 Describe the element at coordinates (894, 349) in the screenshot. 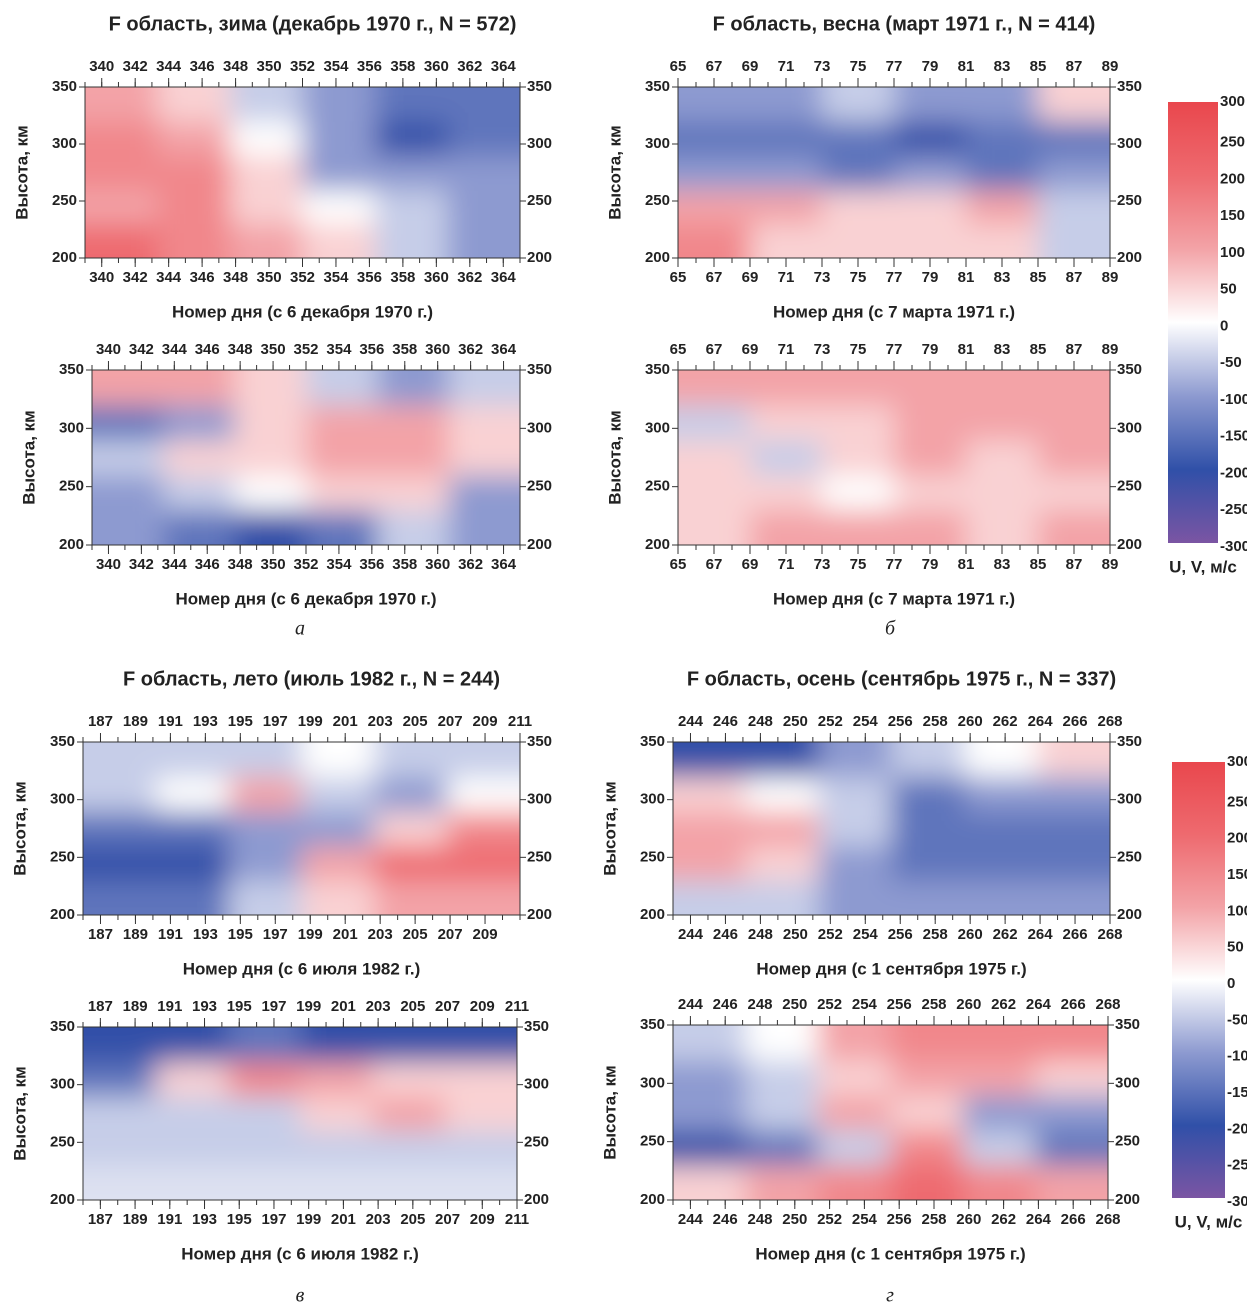

I see `x-tick-label-top: 77` at that location.